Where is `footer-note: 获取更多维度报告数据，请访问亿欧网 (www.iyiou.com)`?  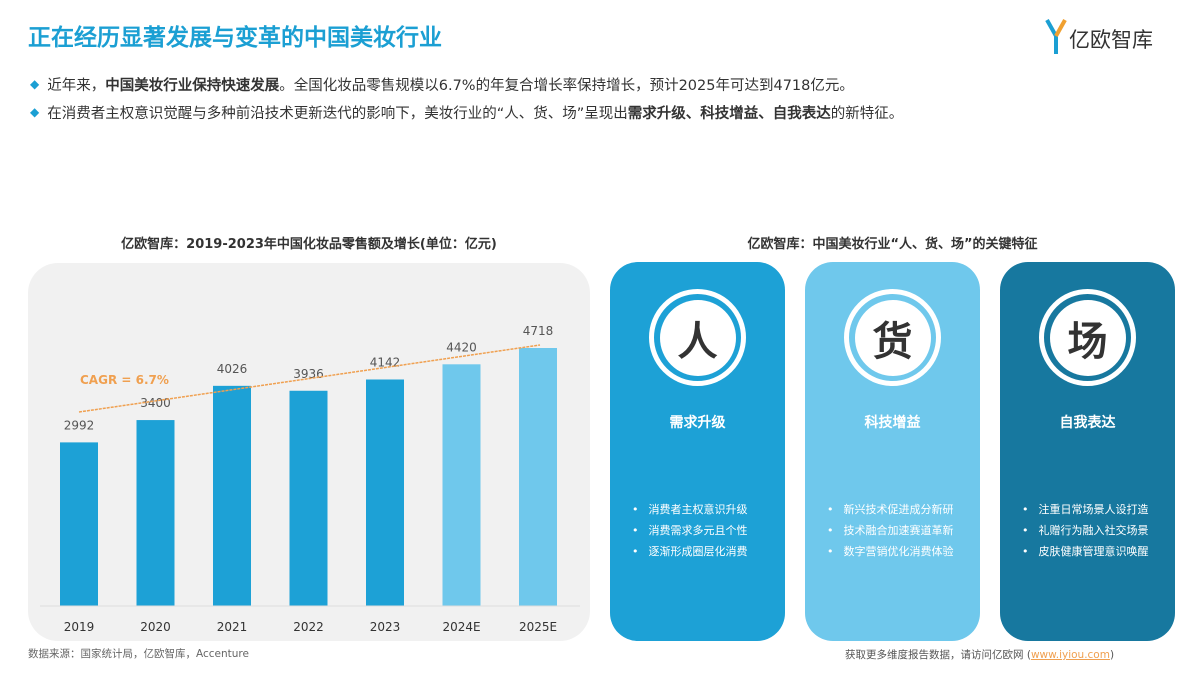 footer-note: 获取更多维度报告数据，请访问亿欧网 (www.iyiou.com) is located at coordinates (980, 655).